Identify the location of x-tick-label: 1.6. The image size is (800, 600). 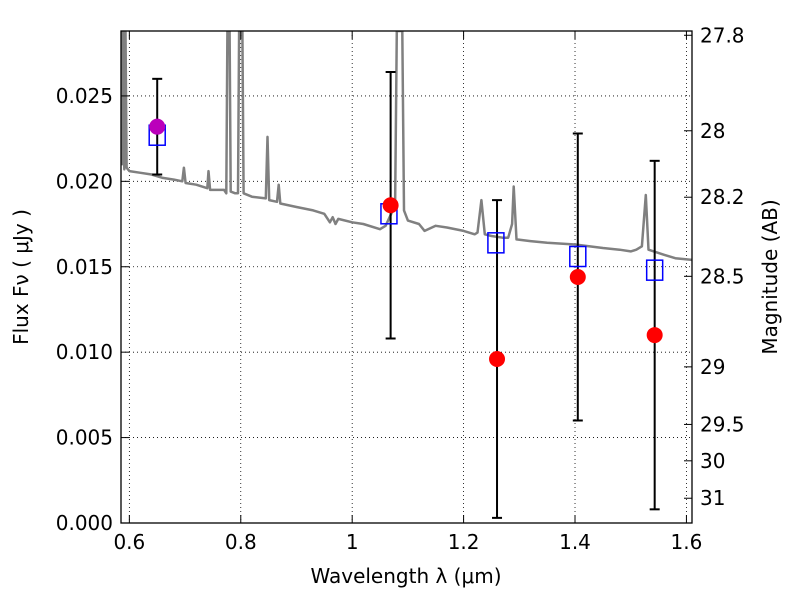
(687, 542).